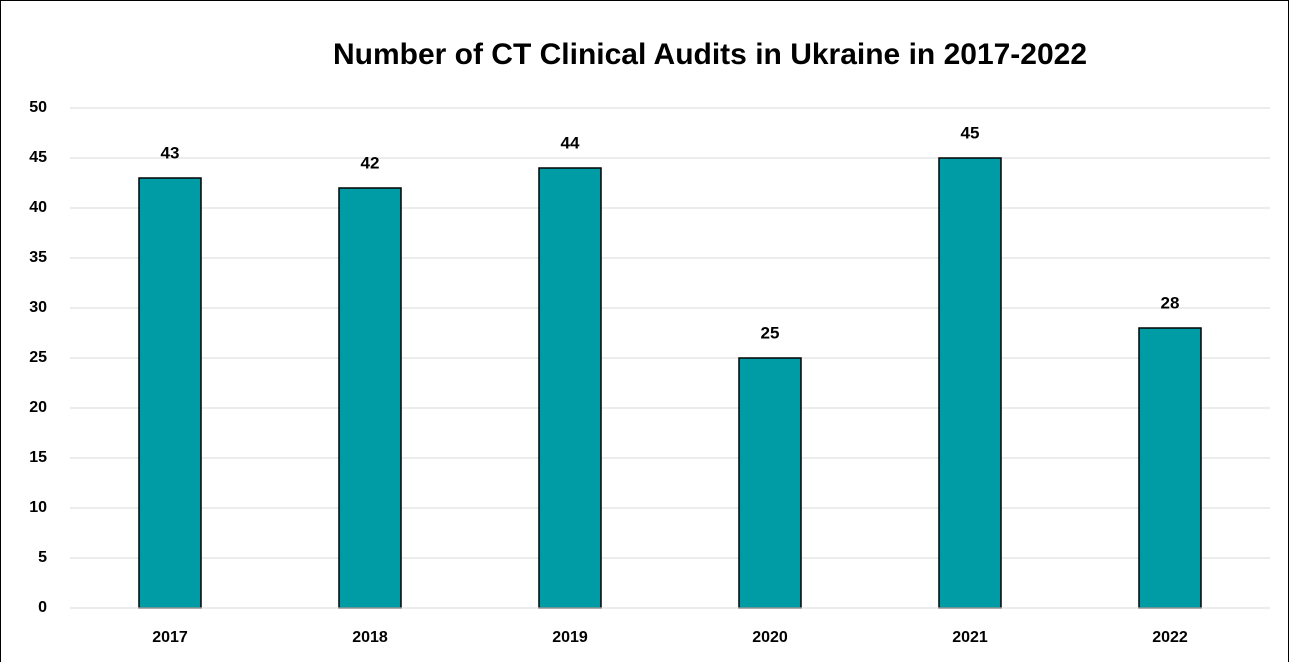 The width and height of the screenshot is (1290, 662). I want to click on y-tick-label: 45, so click(38, 157).